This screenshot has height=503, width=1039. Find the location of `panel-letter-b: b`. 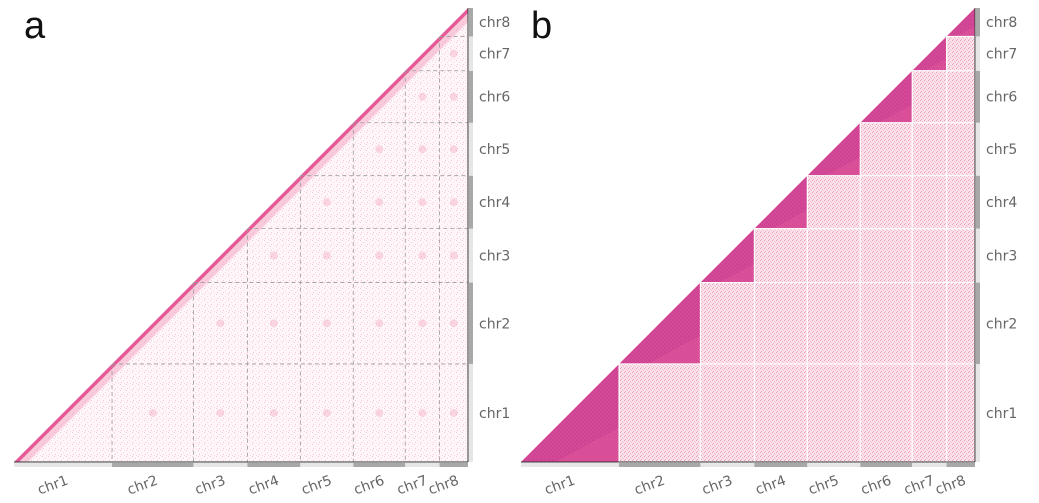

panel-letter-b: b is located at coordinates (541, 26).